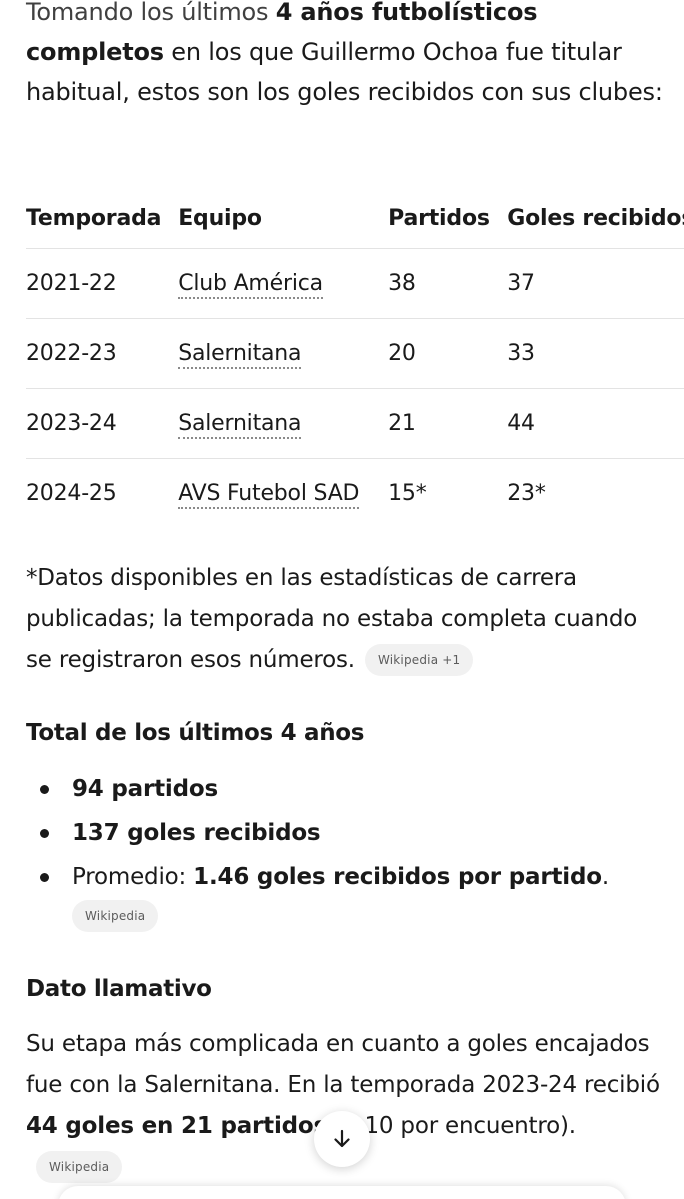  Describe the element at coordinates (268, 495) in the screenshot. I see `team-link: AVS Futebol SAD` at that location.